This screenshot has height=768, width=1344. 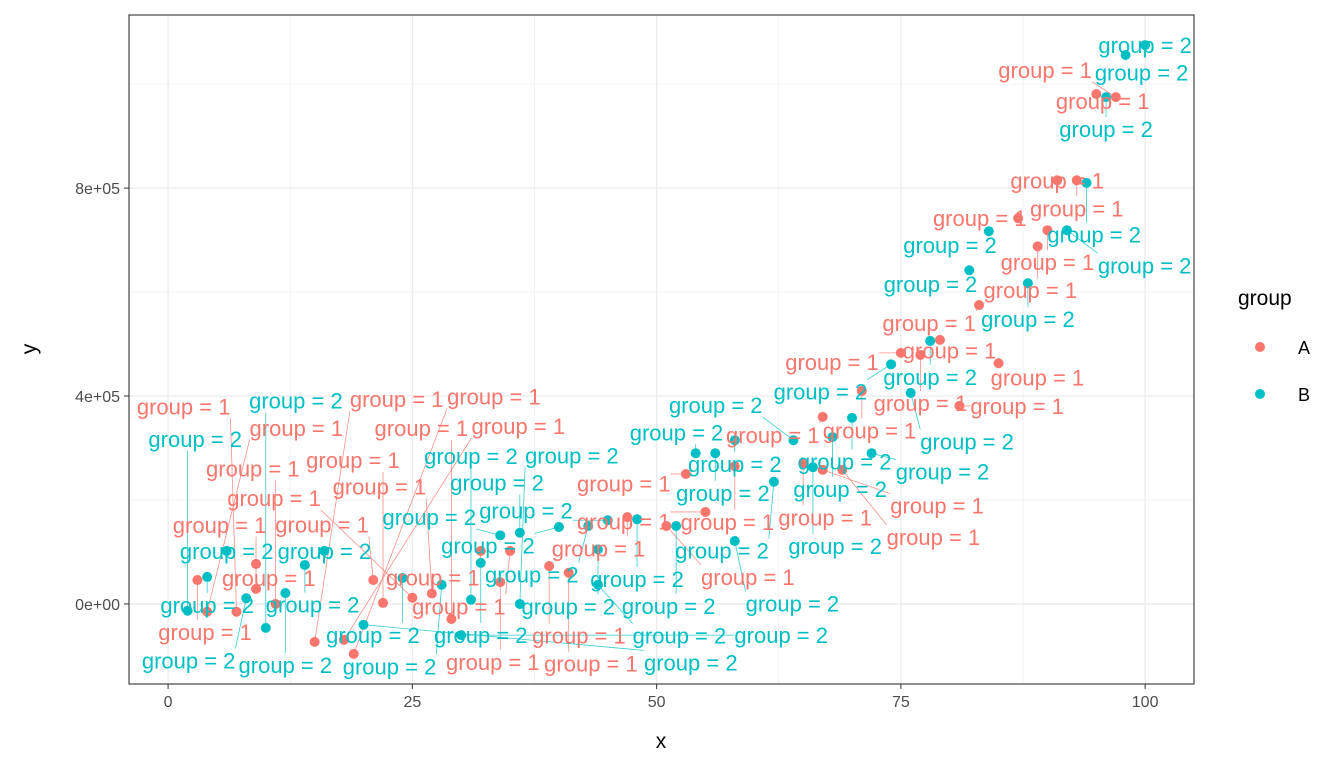 I want to click on x-tick-label: 100, so click(x=1145, y=702).